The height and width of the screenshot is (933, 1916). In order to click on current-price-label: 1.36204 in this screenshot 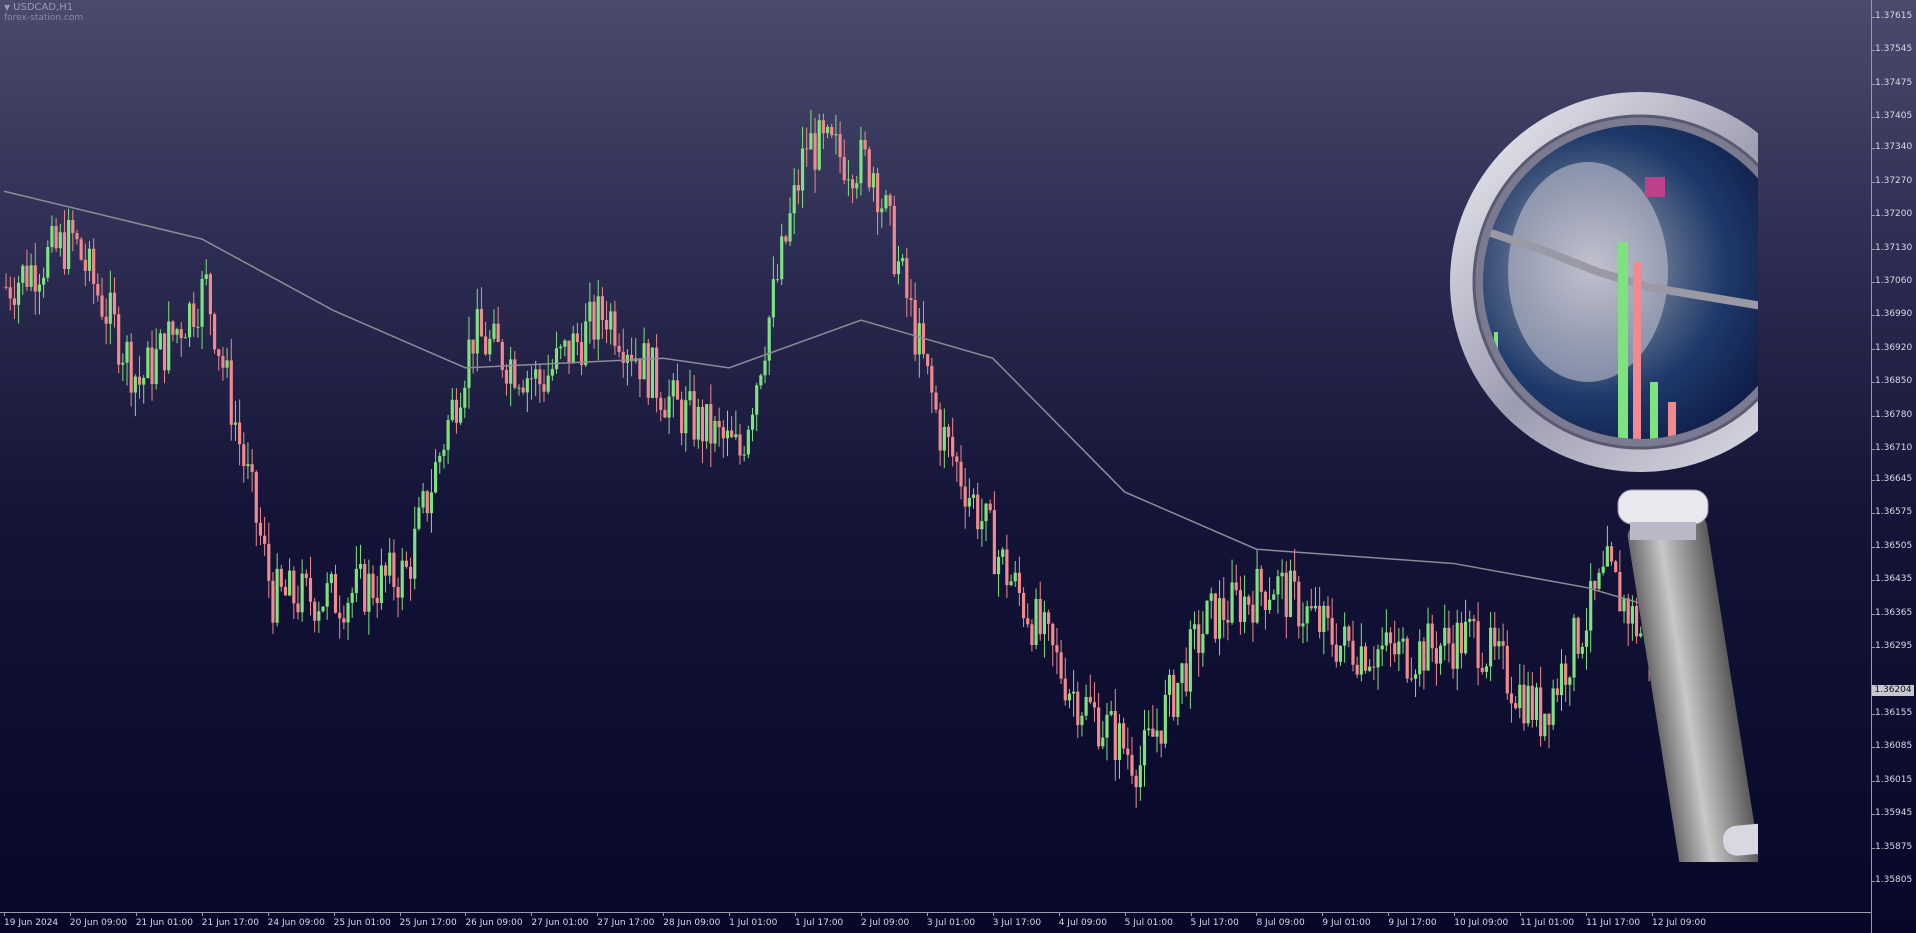, I will do `click(1893, 690)`.